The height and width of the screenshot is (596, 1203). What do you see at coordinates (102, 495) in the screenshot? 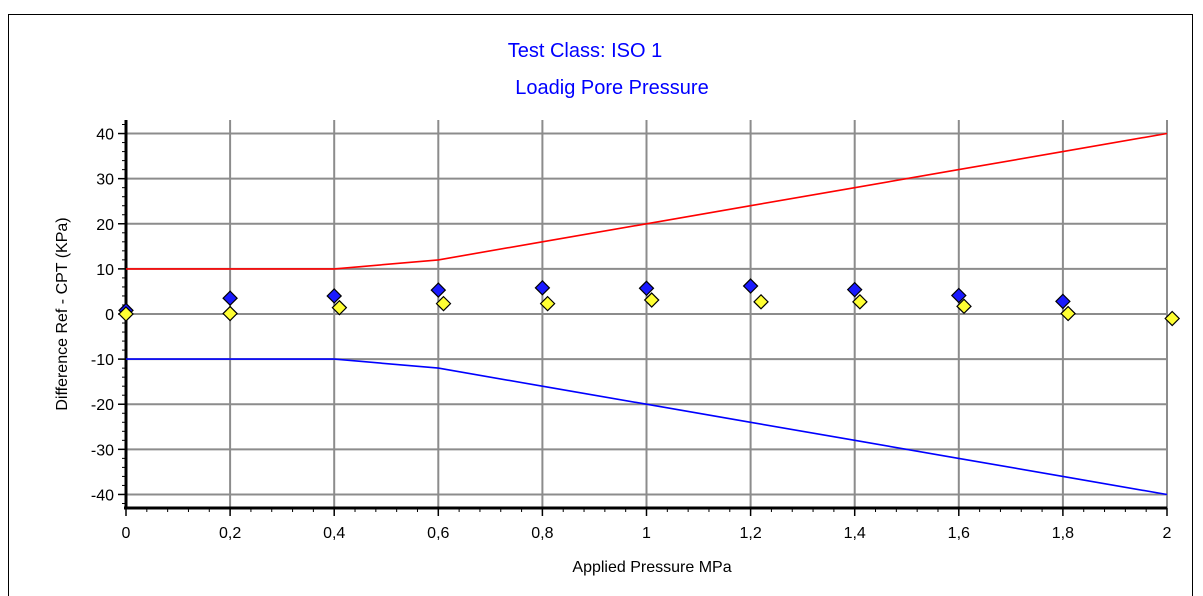
I see `y-tick-label: -40` at bounding box center [102, 495].